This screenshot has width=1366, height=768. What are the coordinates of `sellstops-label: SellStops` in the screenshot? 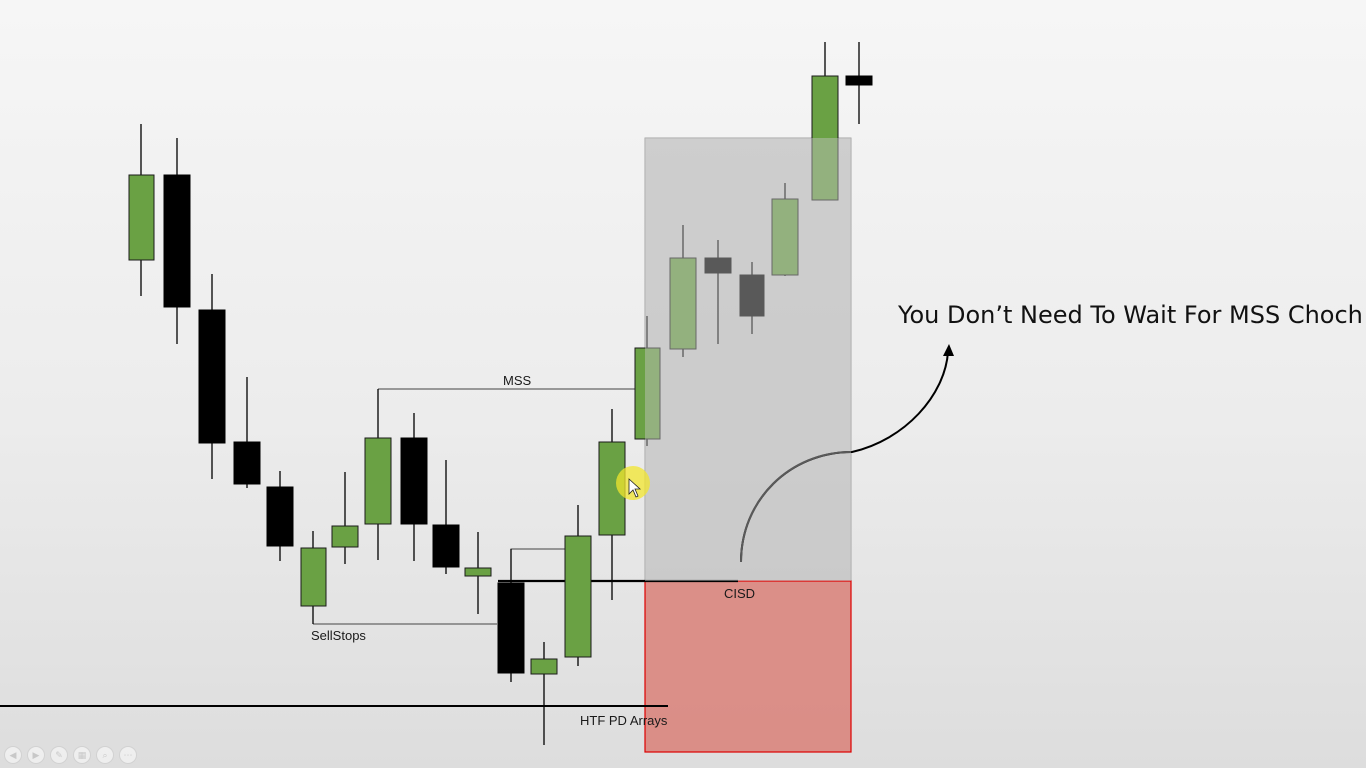 It's located at (338, 635).